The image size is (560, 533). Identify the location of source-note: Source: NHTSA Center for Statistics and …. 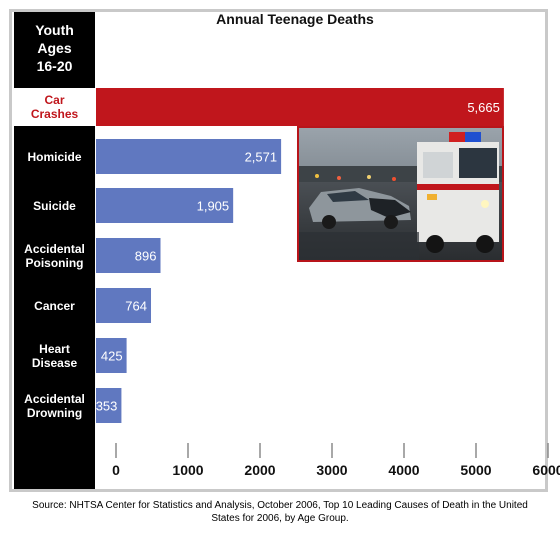
(280, 512).